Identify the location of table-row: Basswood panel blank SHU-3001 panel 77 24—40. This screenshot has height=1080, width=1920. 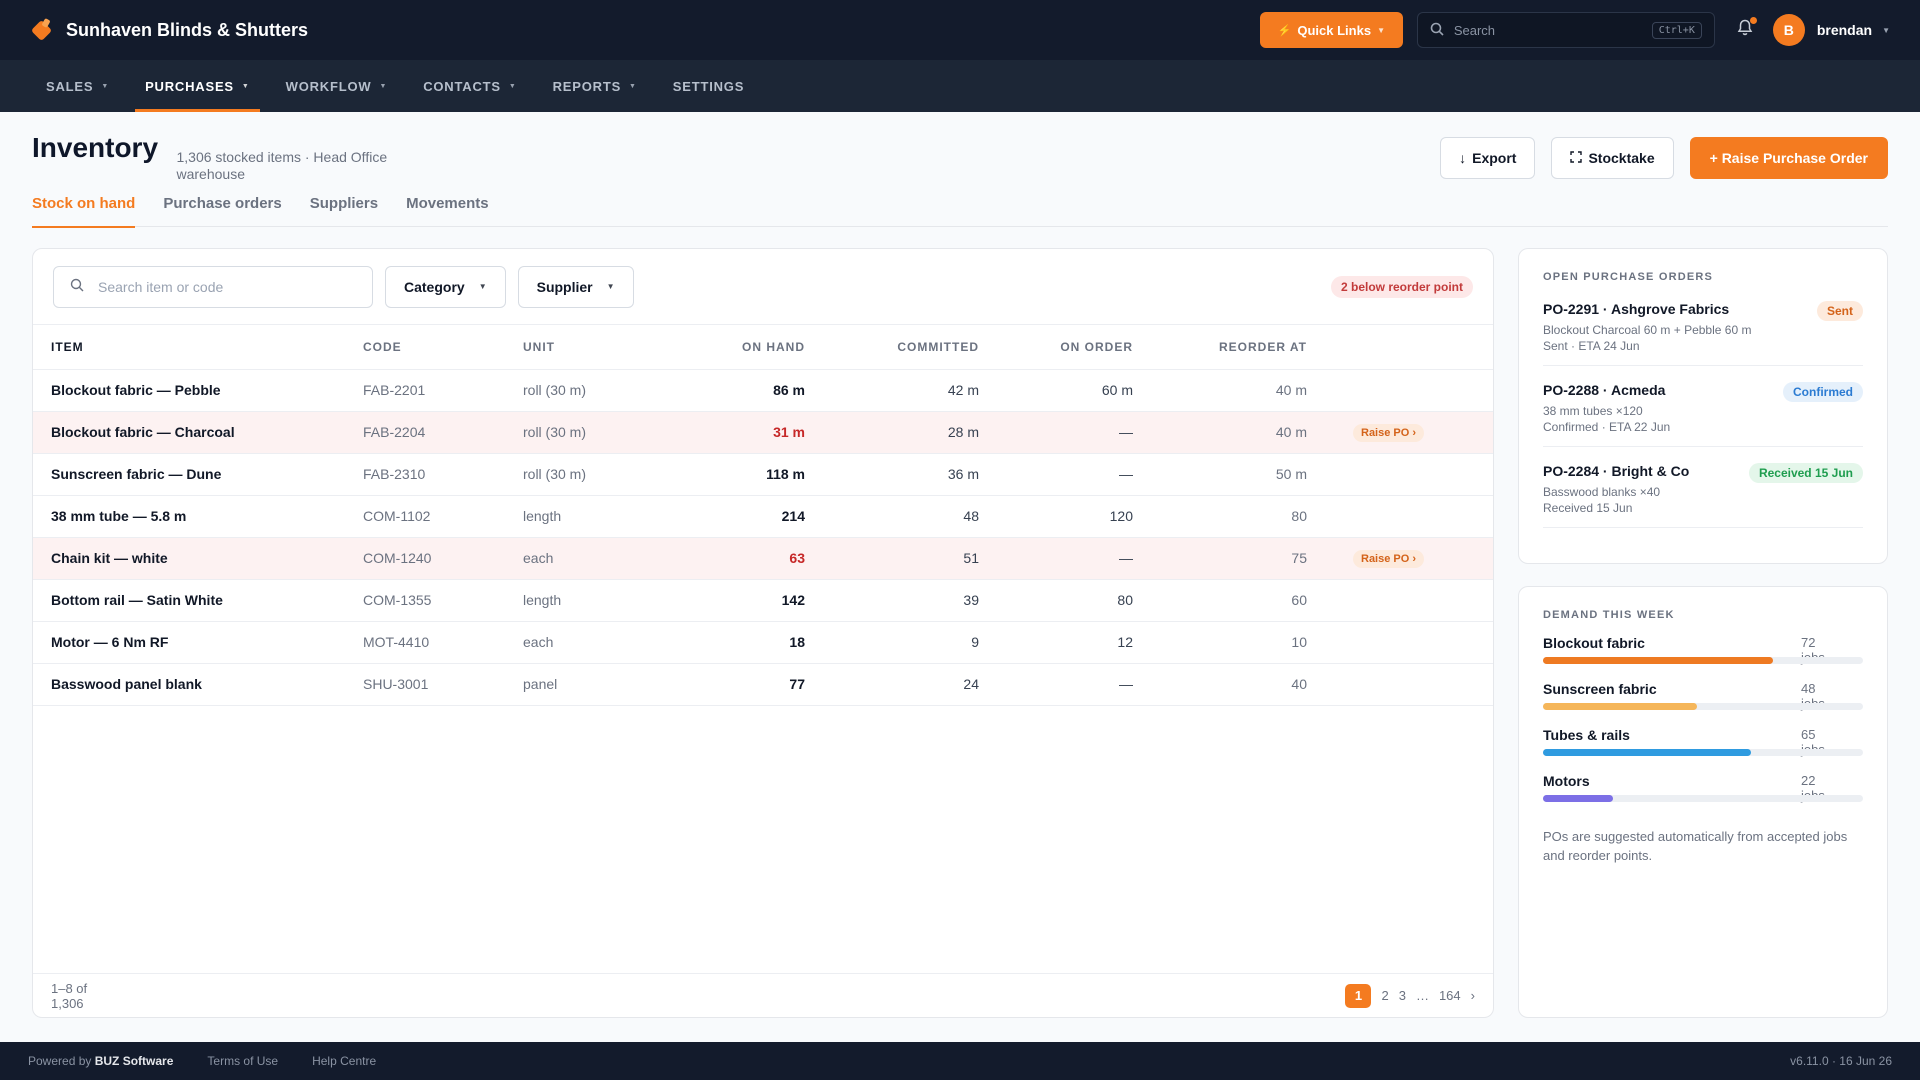
(763, 684).